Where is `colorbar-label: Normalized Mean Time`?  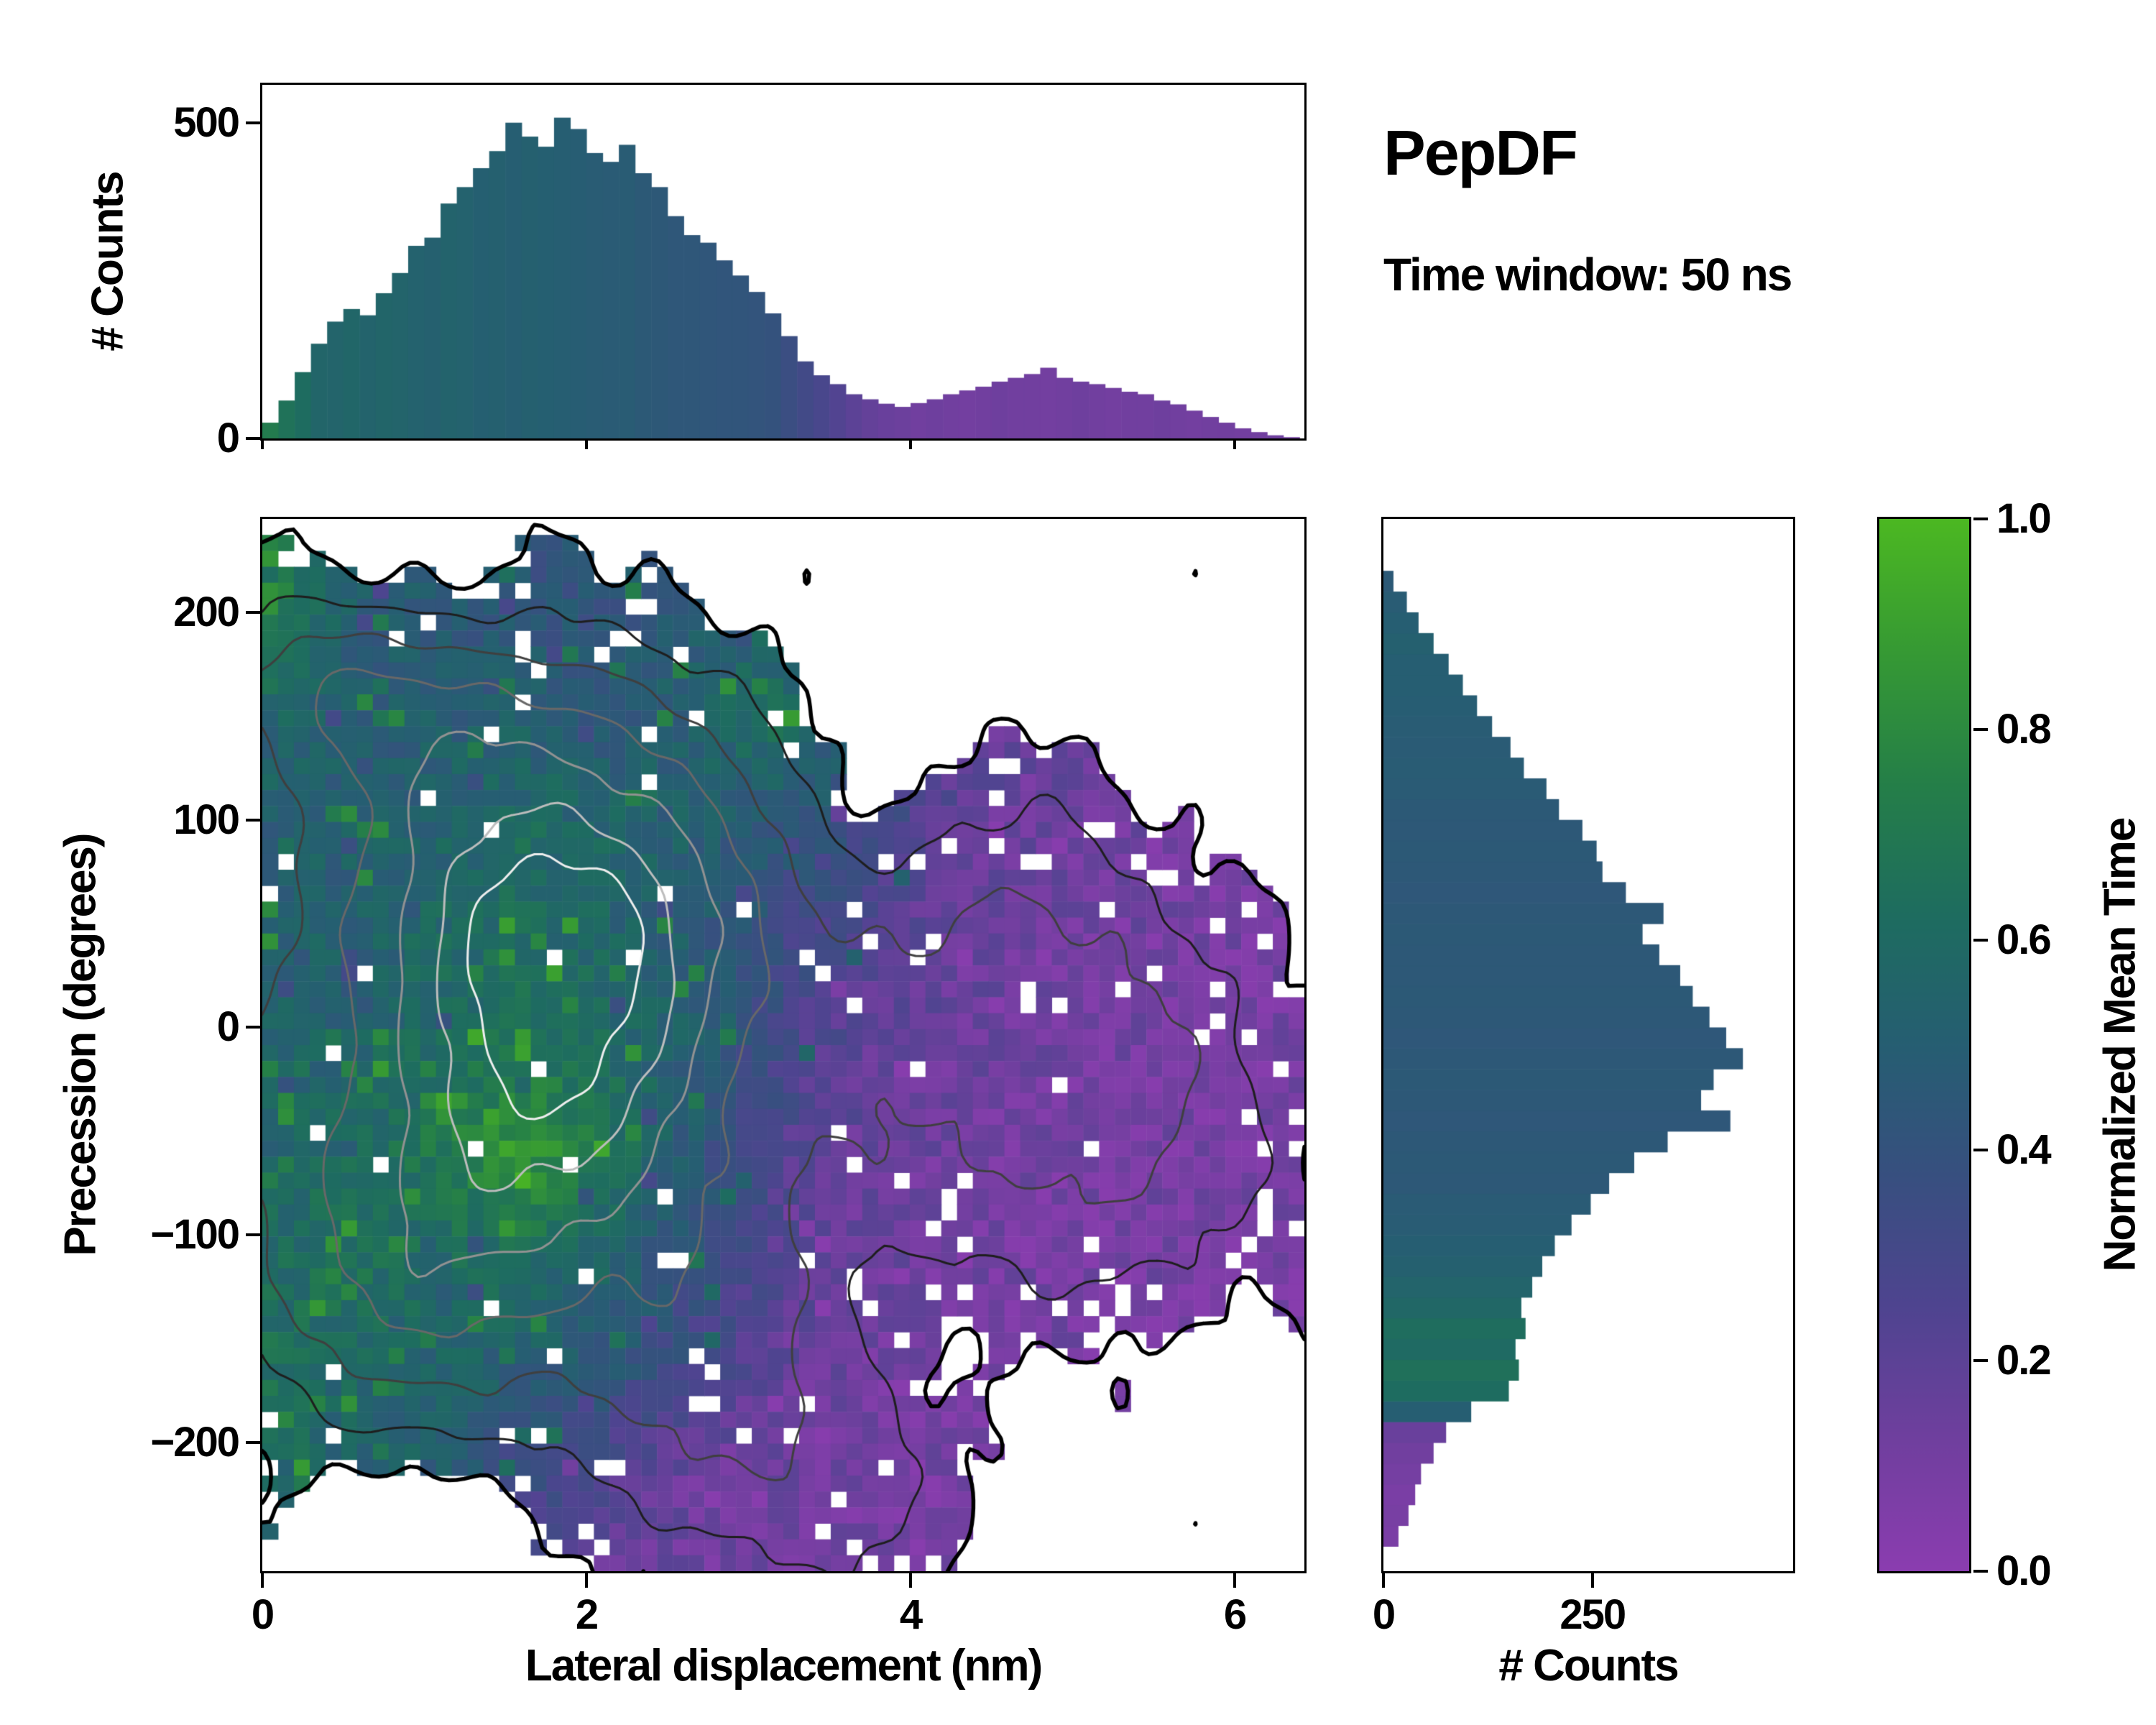 colorbar-label: Normalized Mean Time is located at coordinates (2120, 1045).